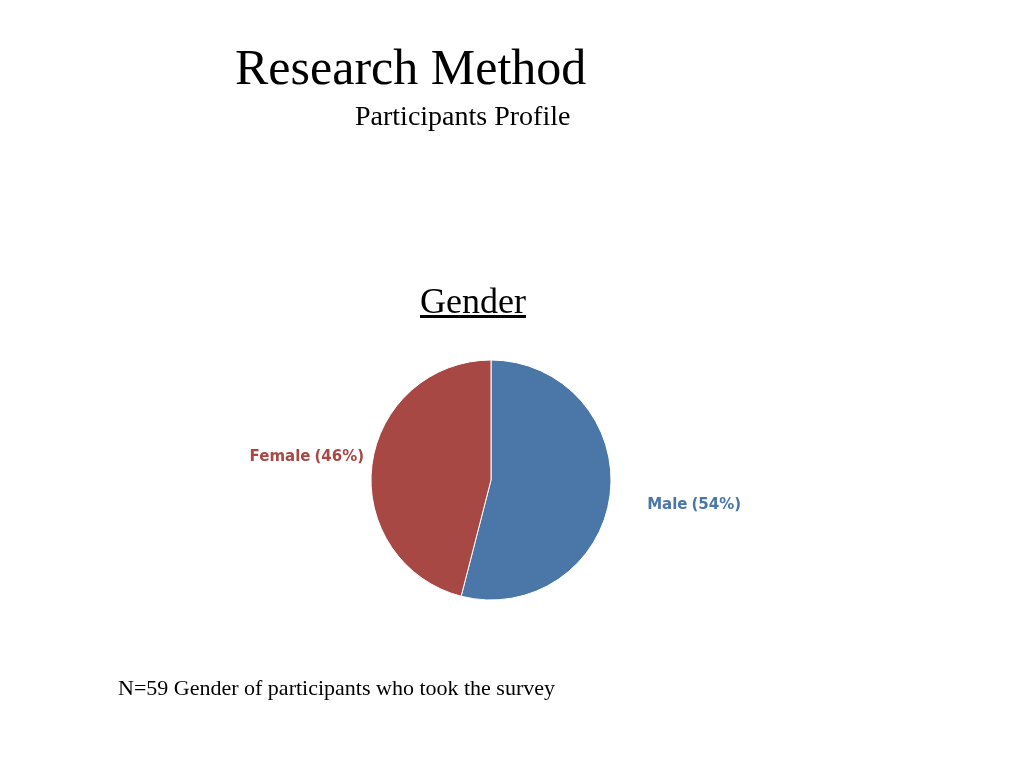  Describe the element at coordinates (337, 688) in the screenshot. I see `text: N=59 Gender of participants who took the survey` at that location.